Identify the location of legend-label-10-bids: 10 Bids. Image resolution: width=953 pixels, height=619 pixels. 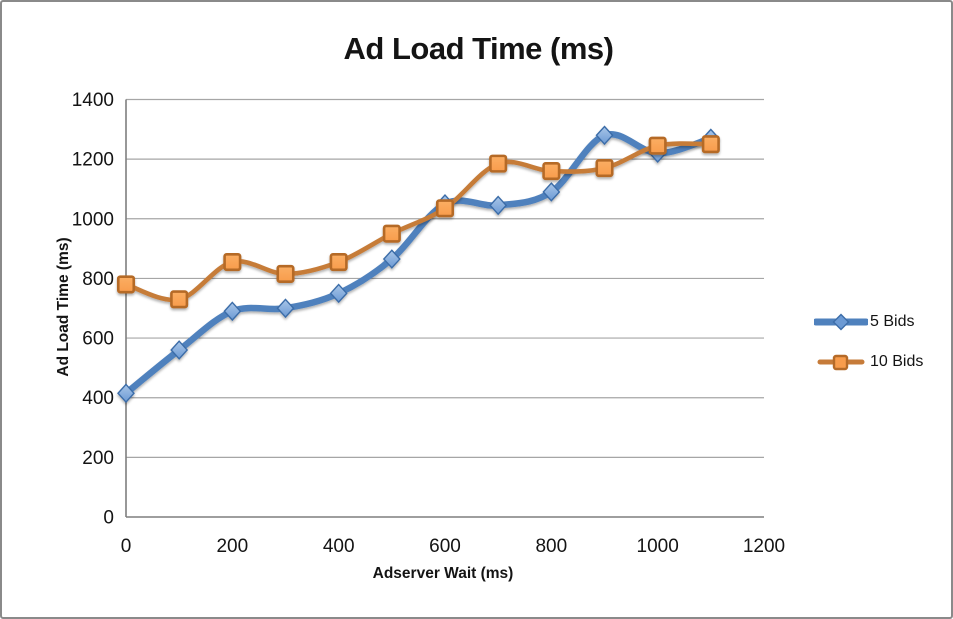
(897, 361).